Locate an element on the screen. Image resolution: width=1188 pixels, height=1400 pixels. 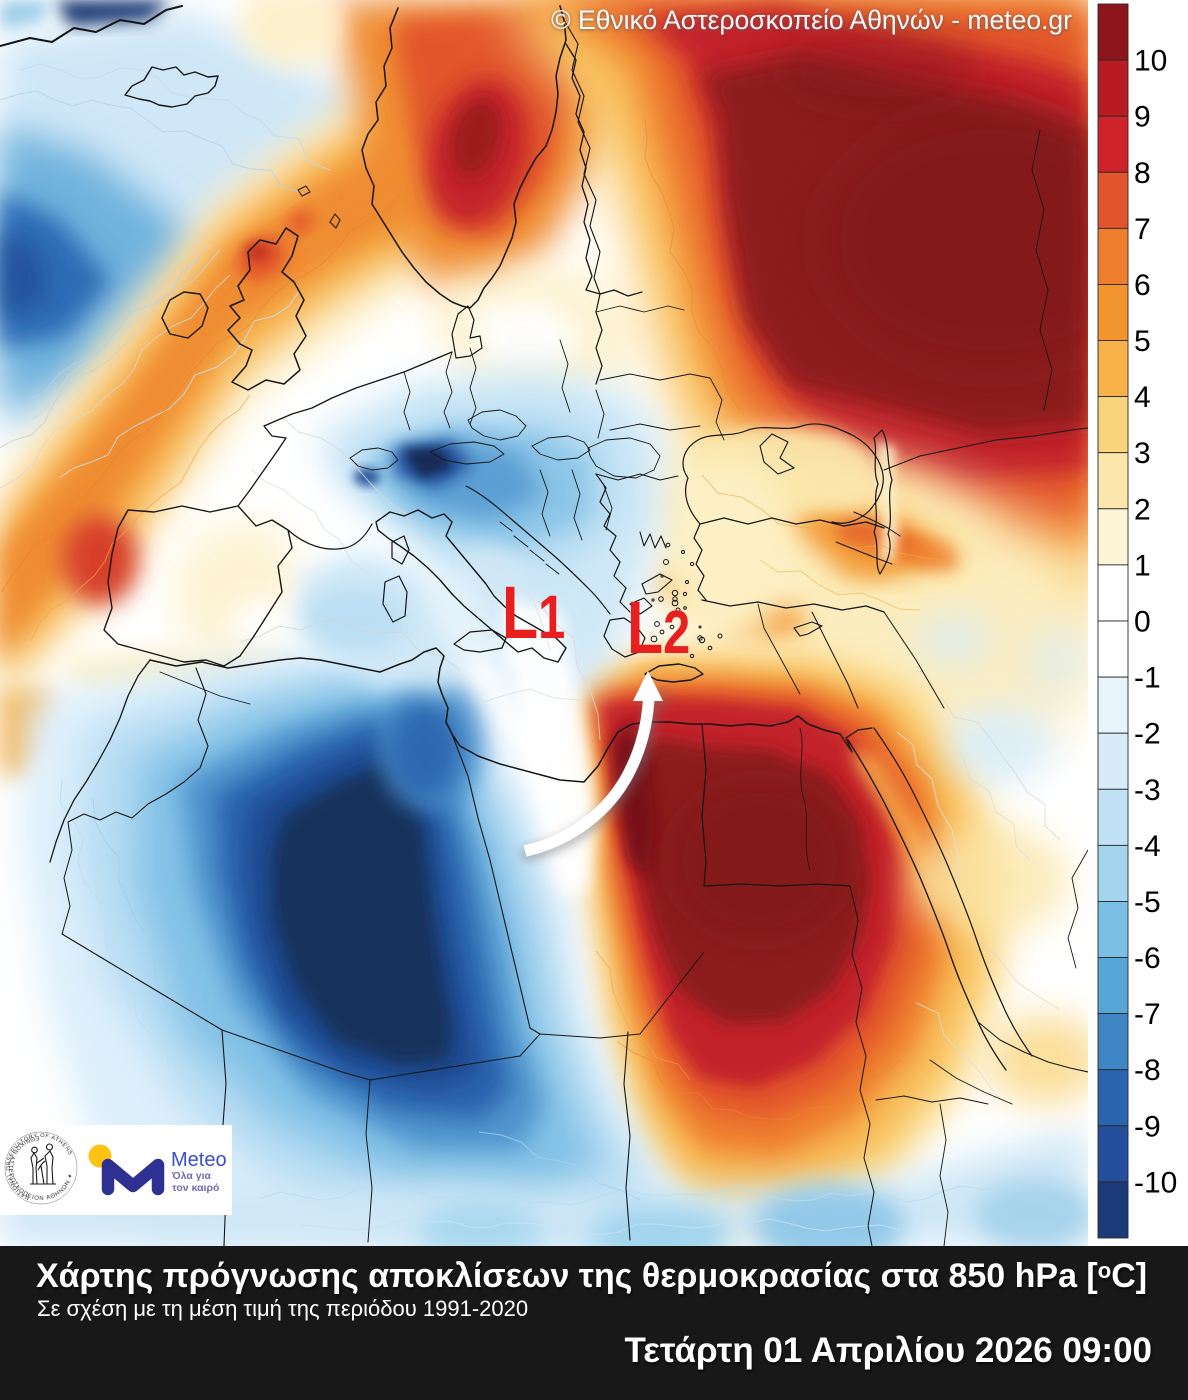
svg-text: -3 is located at coordinates (1147, 790).